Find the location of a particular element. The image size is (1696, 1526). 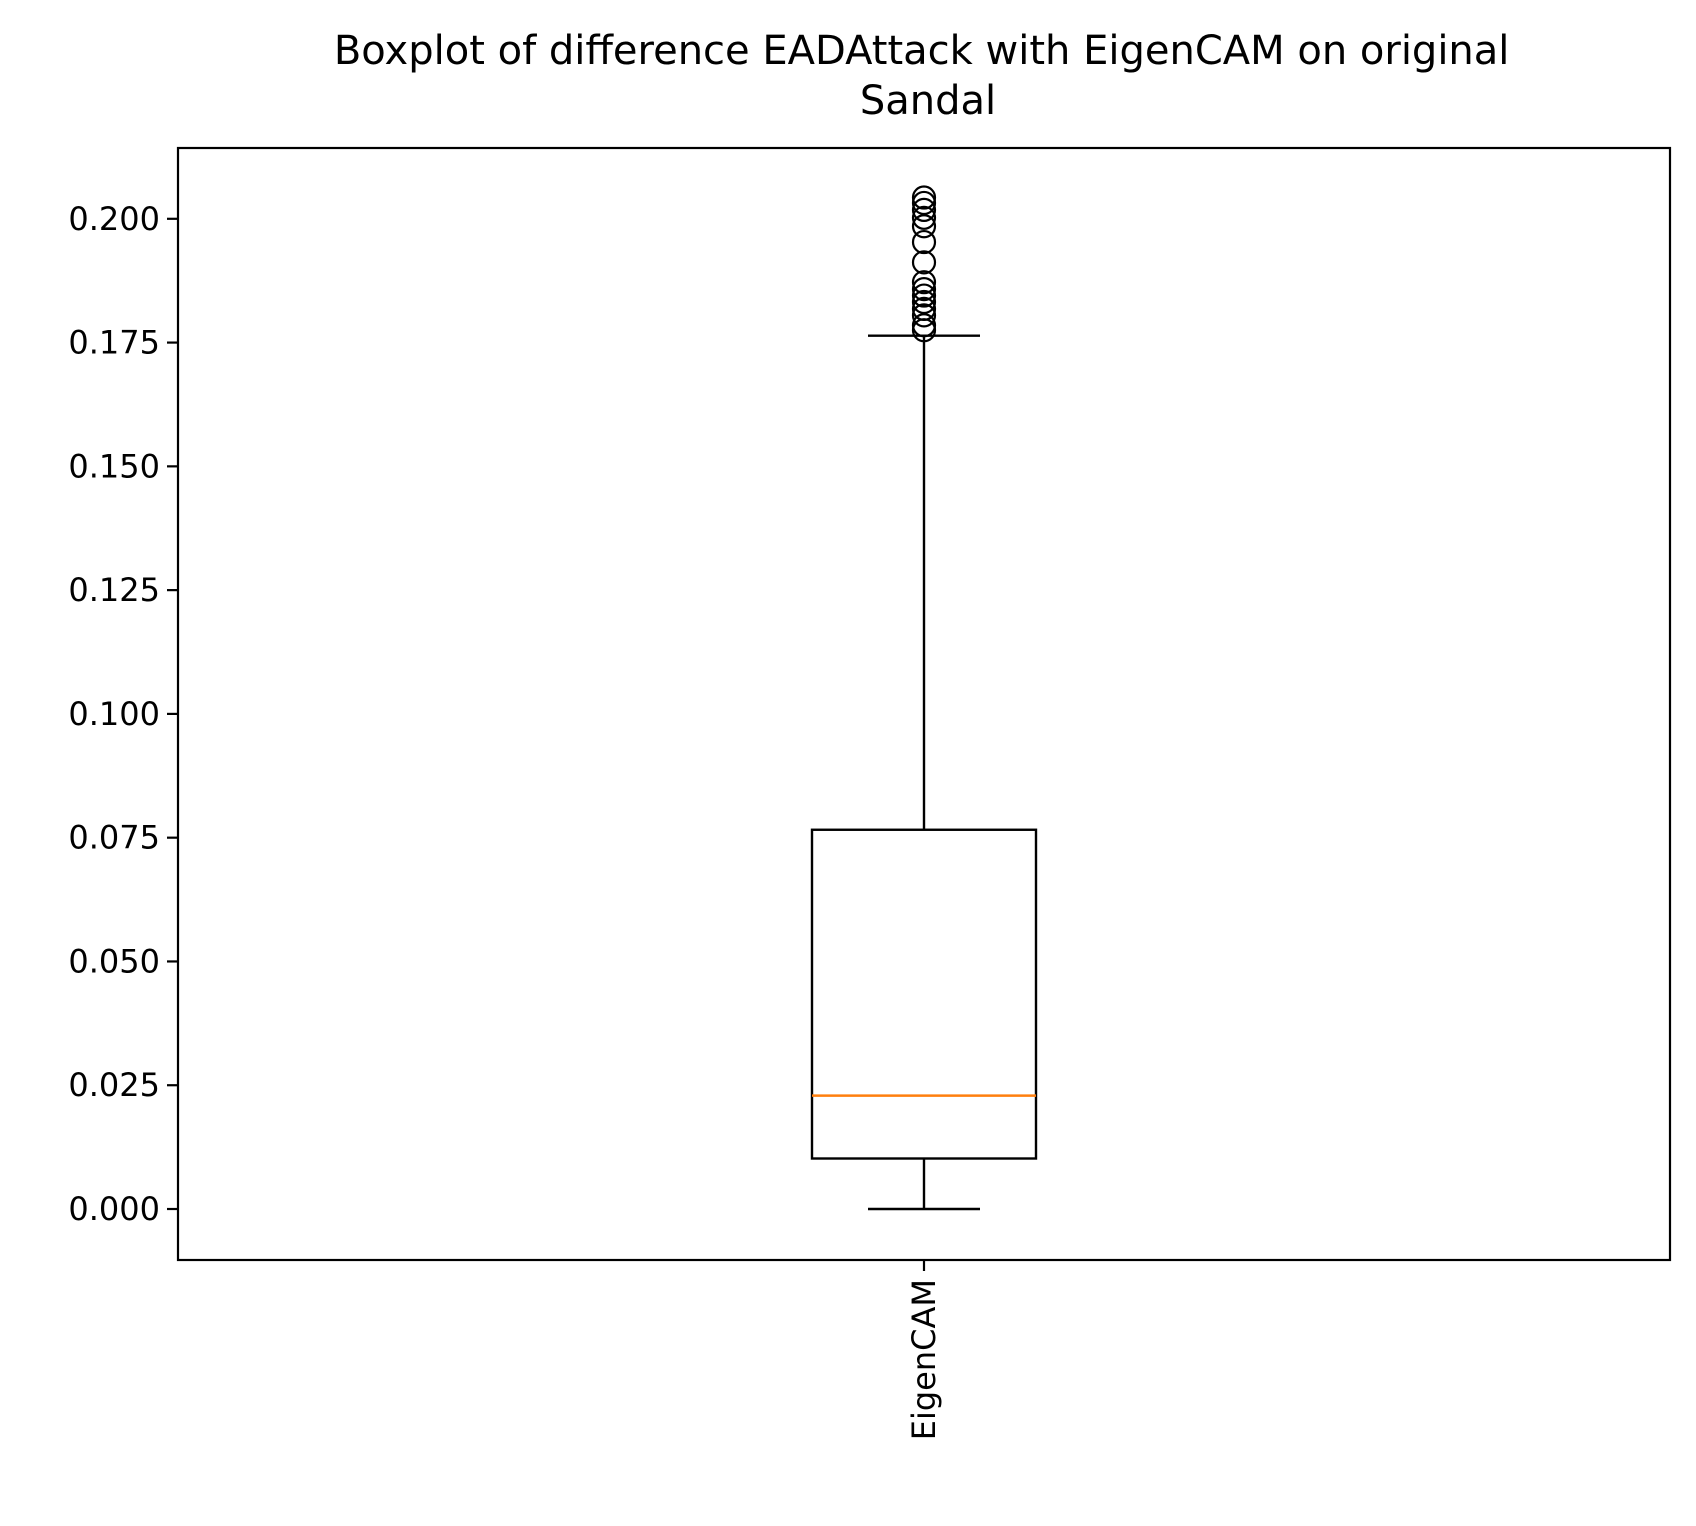

y-tick-label: 0.125 is located at coordinates (114, 590).